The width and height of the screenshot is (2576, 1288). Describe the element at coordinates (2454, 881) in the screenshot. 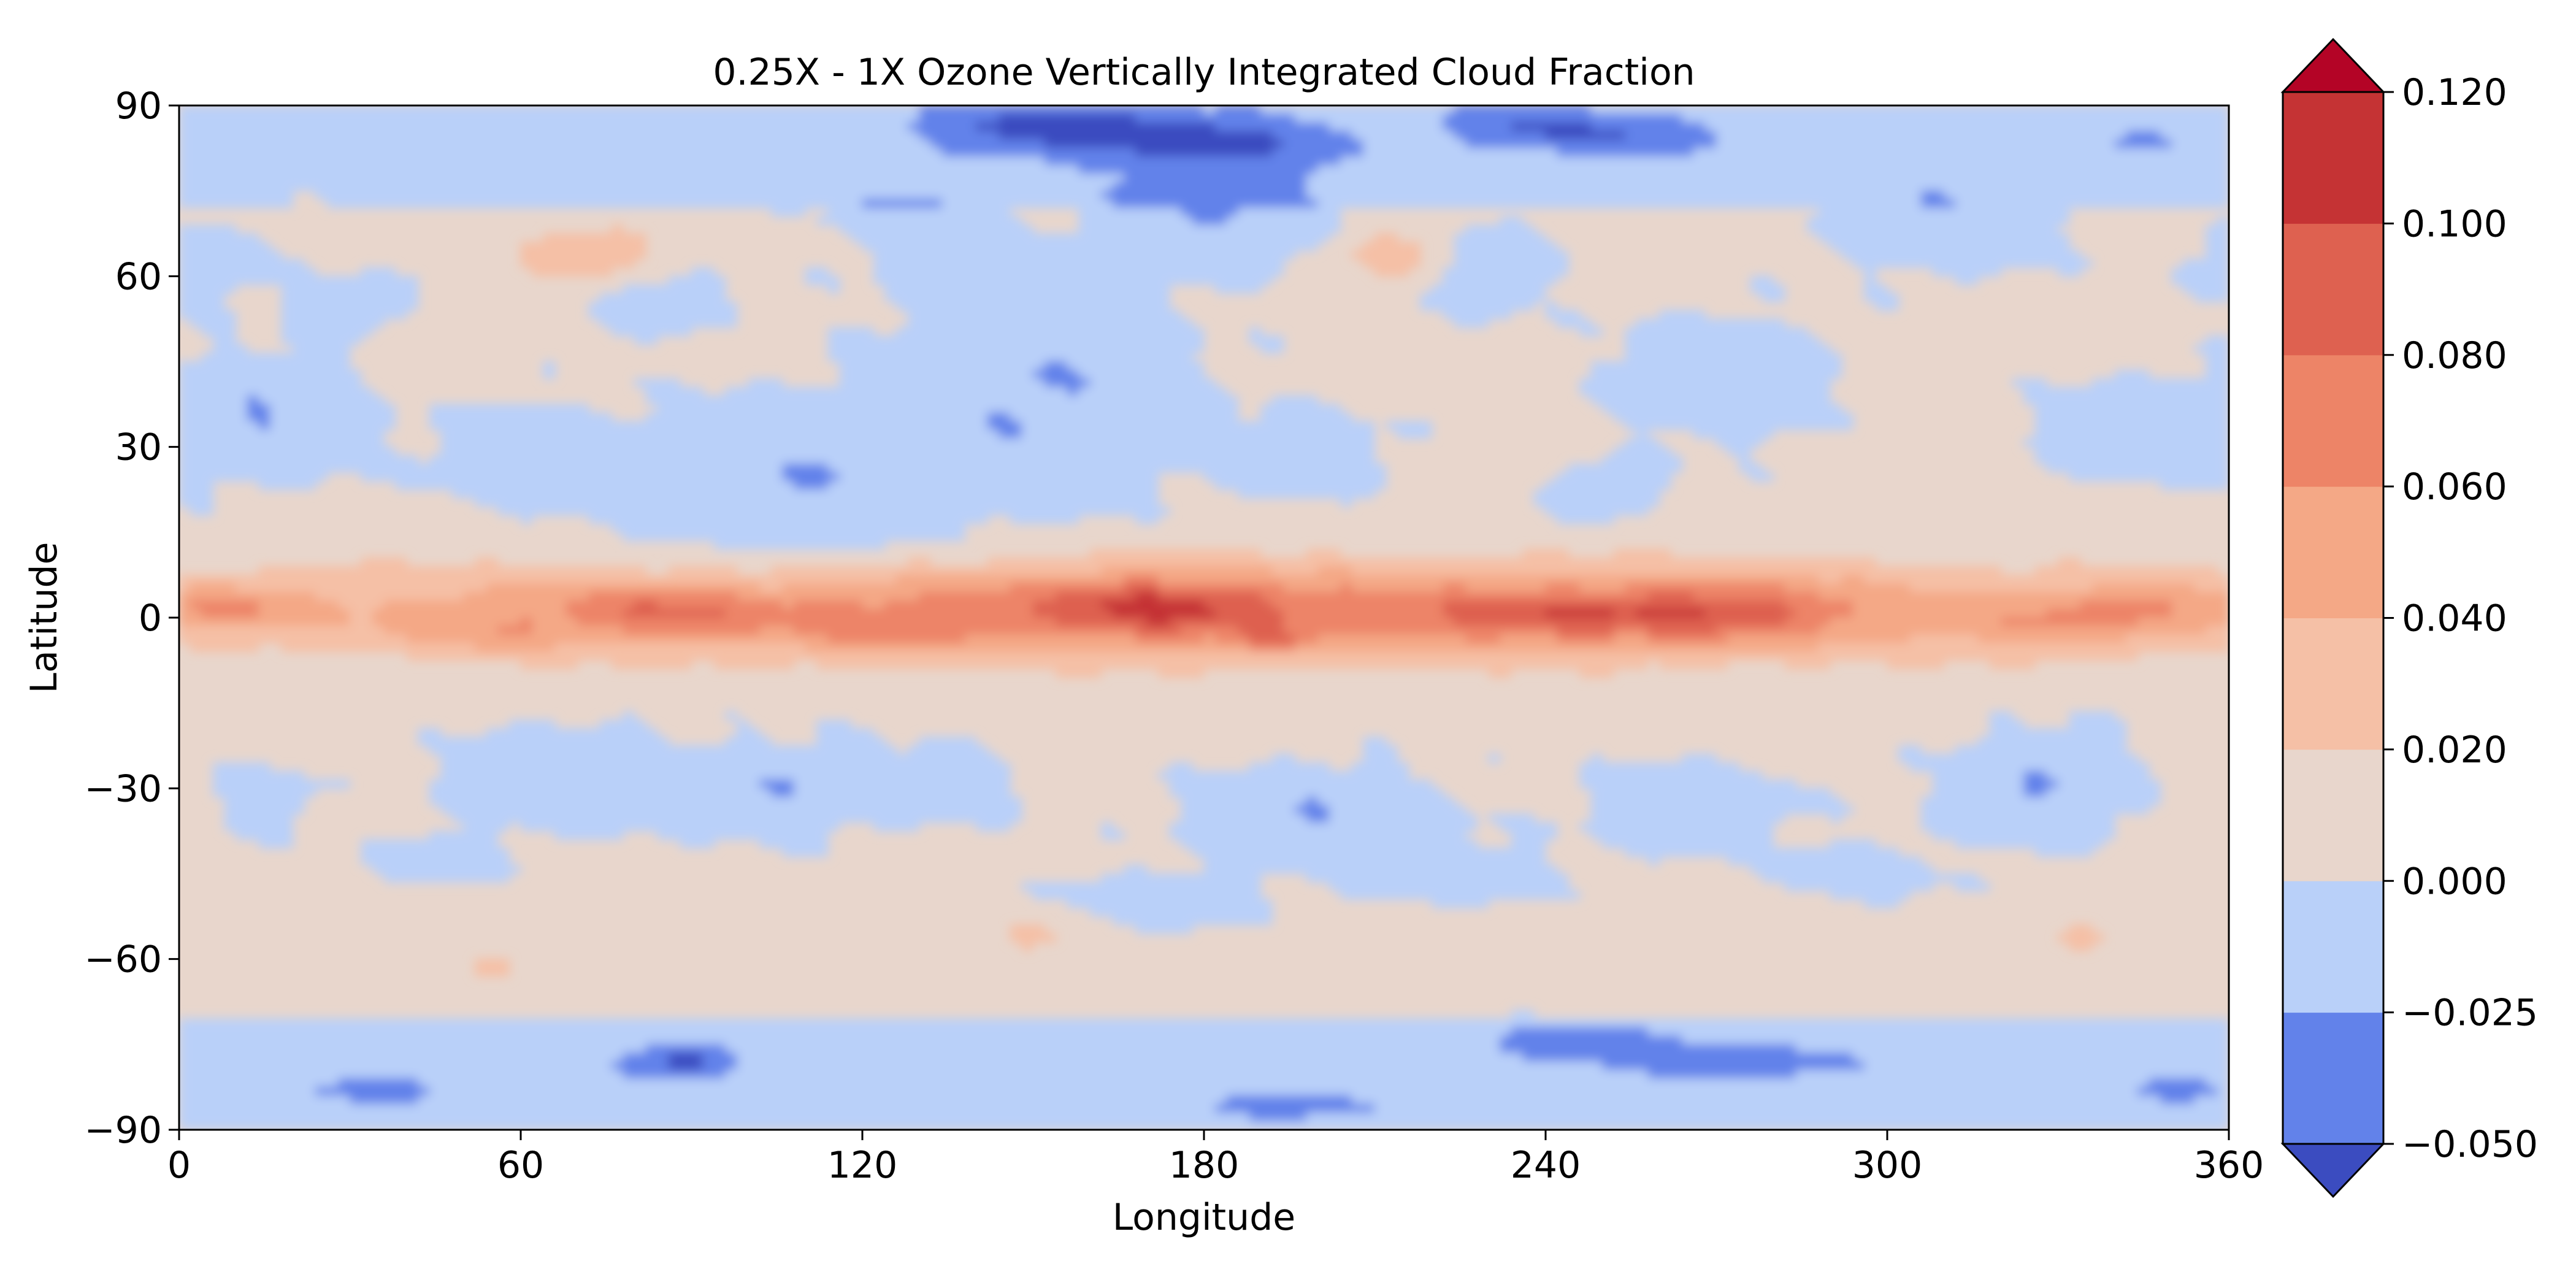

I see `colorbar-tick-label: 0.000` at that location.